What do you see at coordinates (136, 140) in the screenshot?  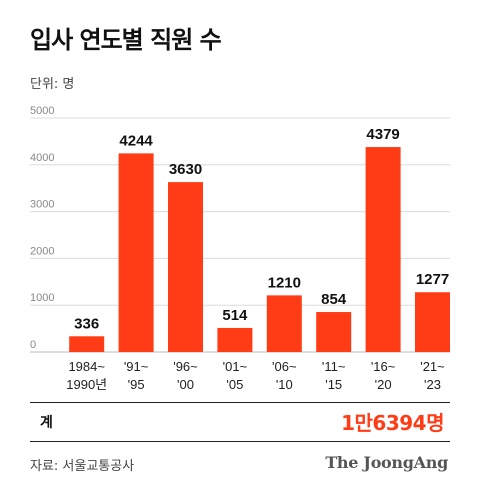 I see `value-label: 4244` at bounding box center [136, 140].